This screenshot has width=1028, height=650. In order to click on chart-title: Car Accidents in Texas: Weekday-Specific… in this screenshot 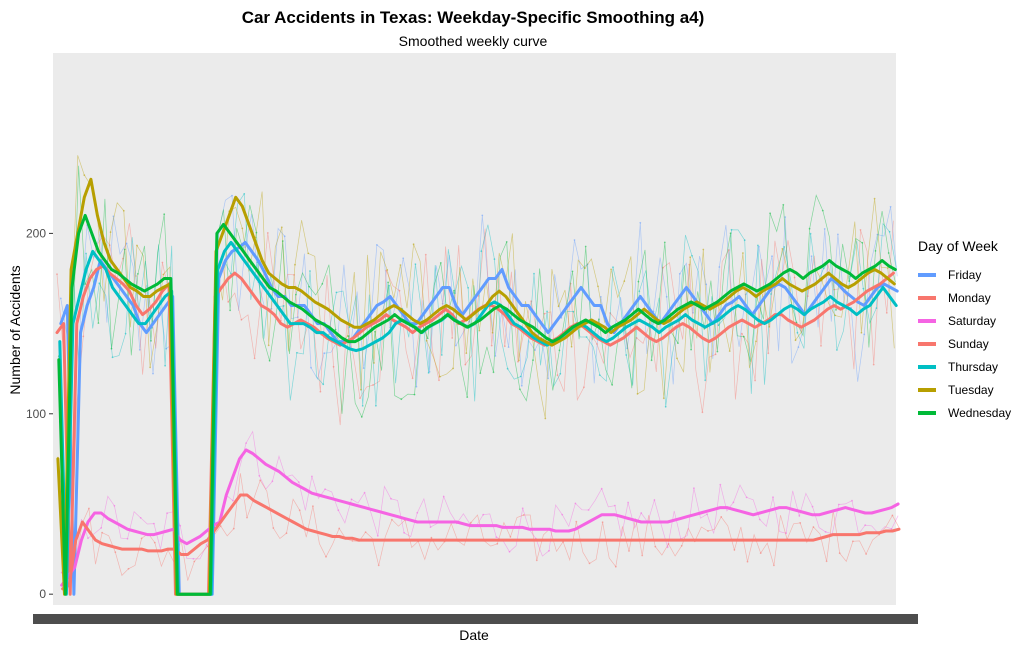, I will do `click(473, 17)`.